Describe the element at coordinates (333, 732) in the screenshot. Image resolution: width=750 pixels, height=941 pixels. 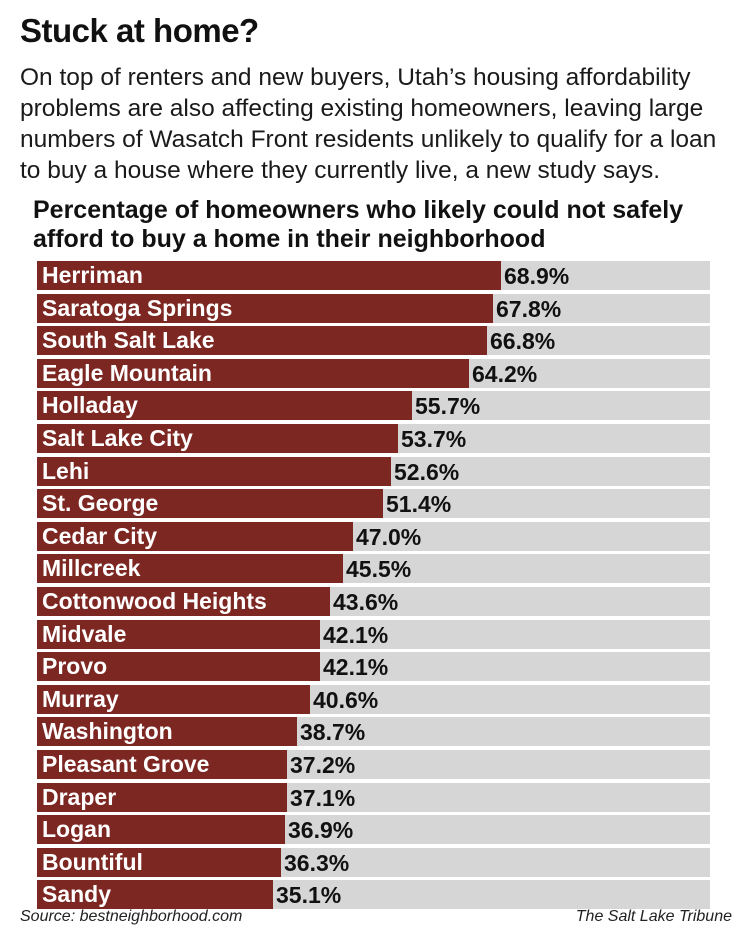
I see `value-label: 38.7%` at that location.